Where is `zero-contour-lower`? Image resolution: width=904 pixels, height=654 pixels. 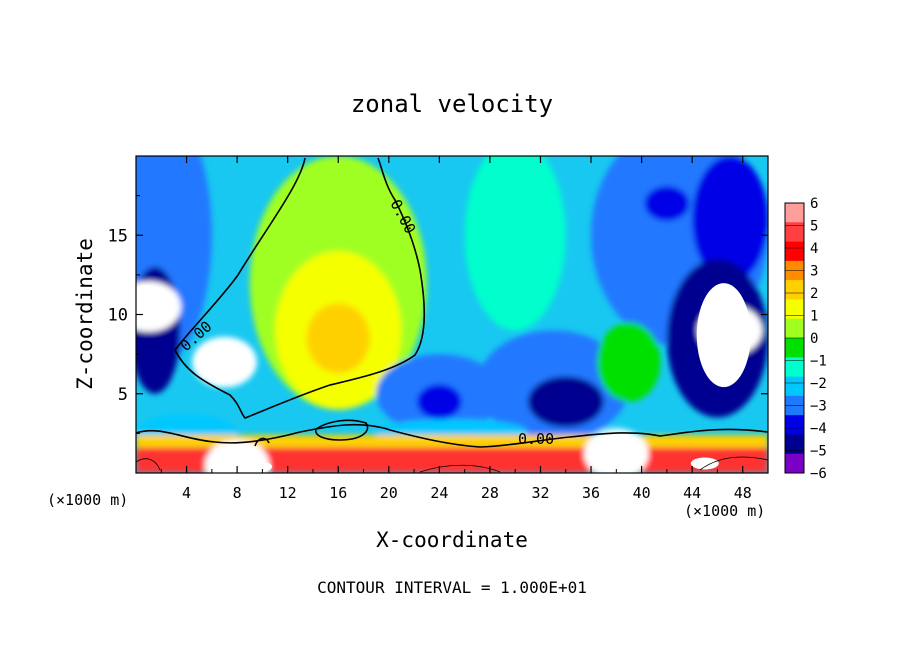 zero-contour-lower is located at coordinates (452, 435).